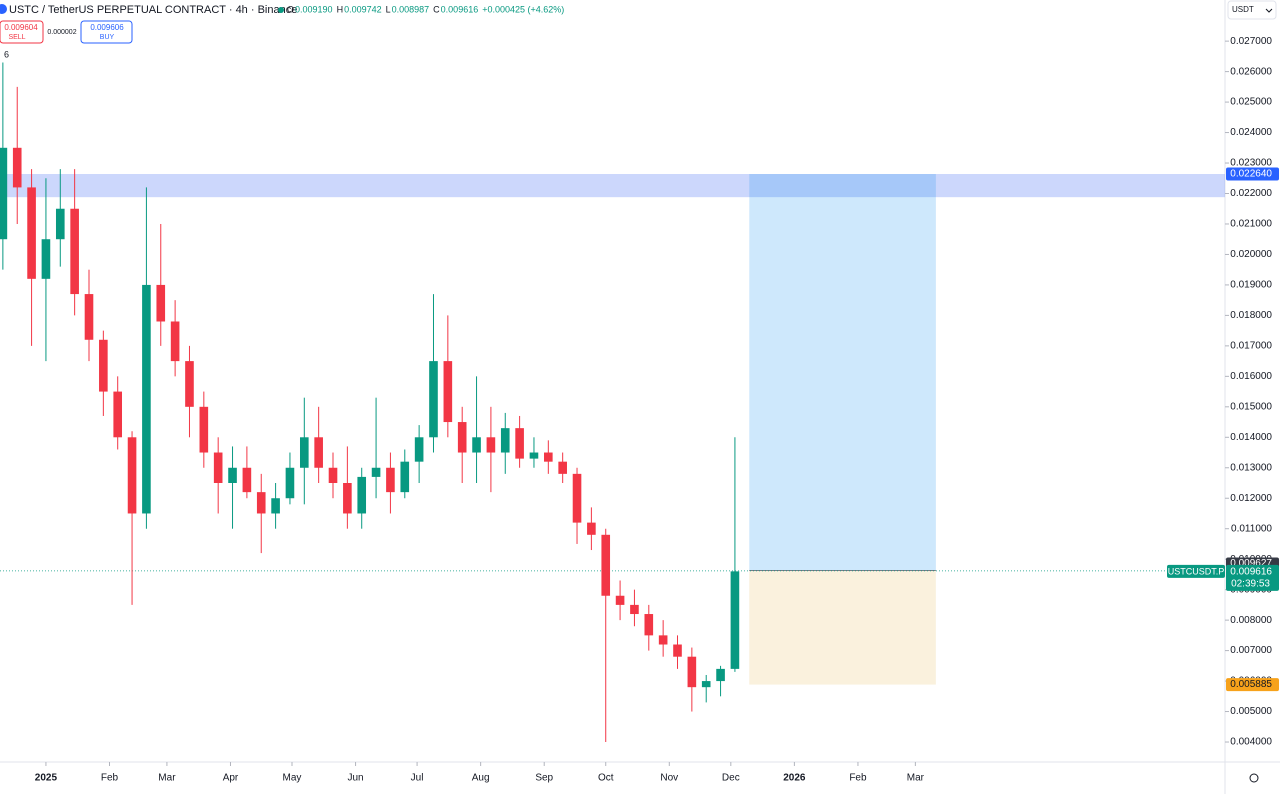 This screenshot has width=1280, height=794. What do you see at coordinates (46, 778) in the screenshot?
I see `x-tick-label: 2025` at bounding box center [46, 778].